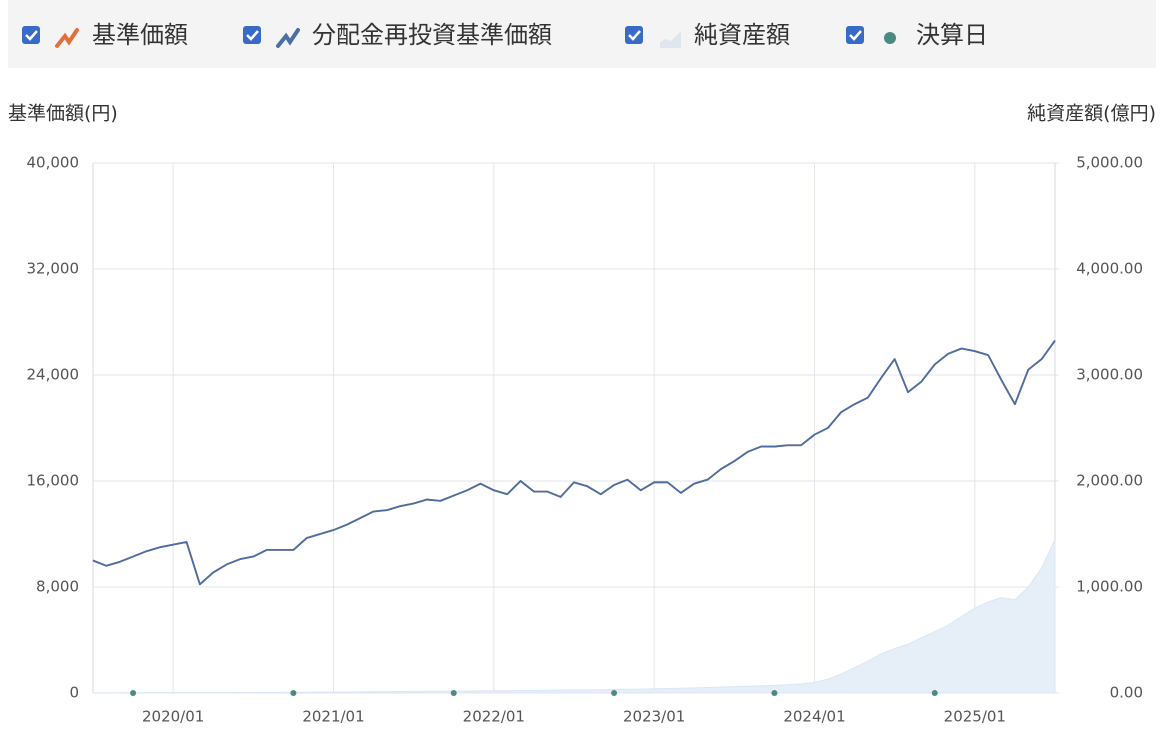  I want to click on legend-item: 分配金再投資基準価額, so click(397, 35).